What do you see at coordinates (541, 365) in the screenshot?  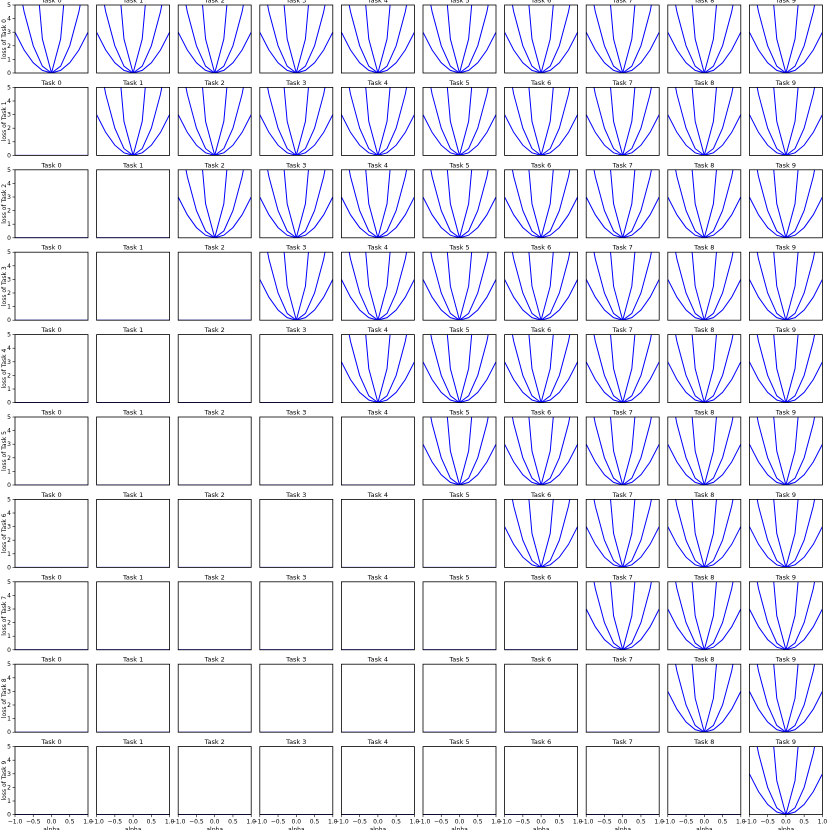 I see `subplot: Task 6` at bounding box center [541, 365].